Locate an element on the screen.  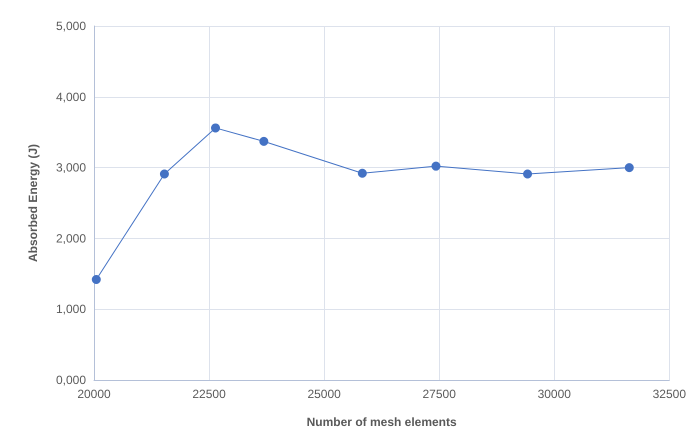
x-tick-label: 27500 is located at coordinates (439, 394).